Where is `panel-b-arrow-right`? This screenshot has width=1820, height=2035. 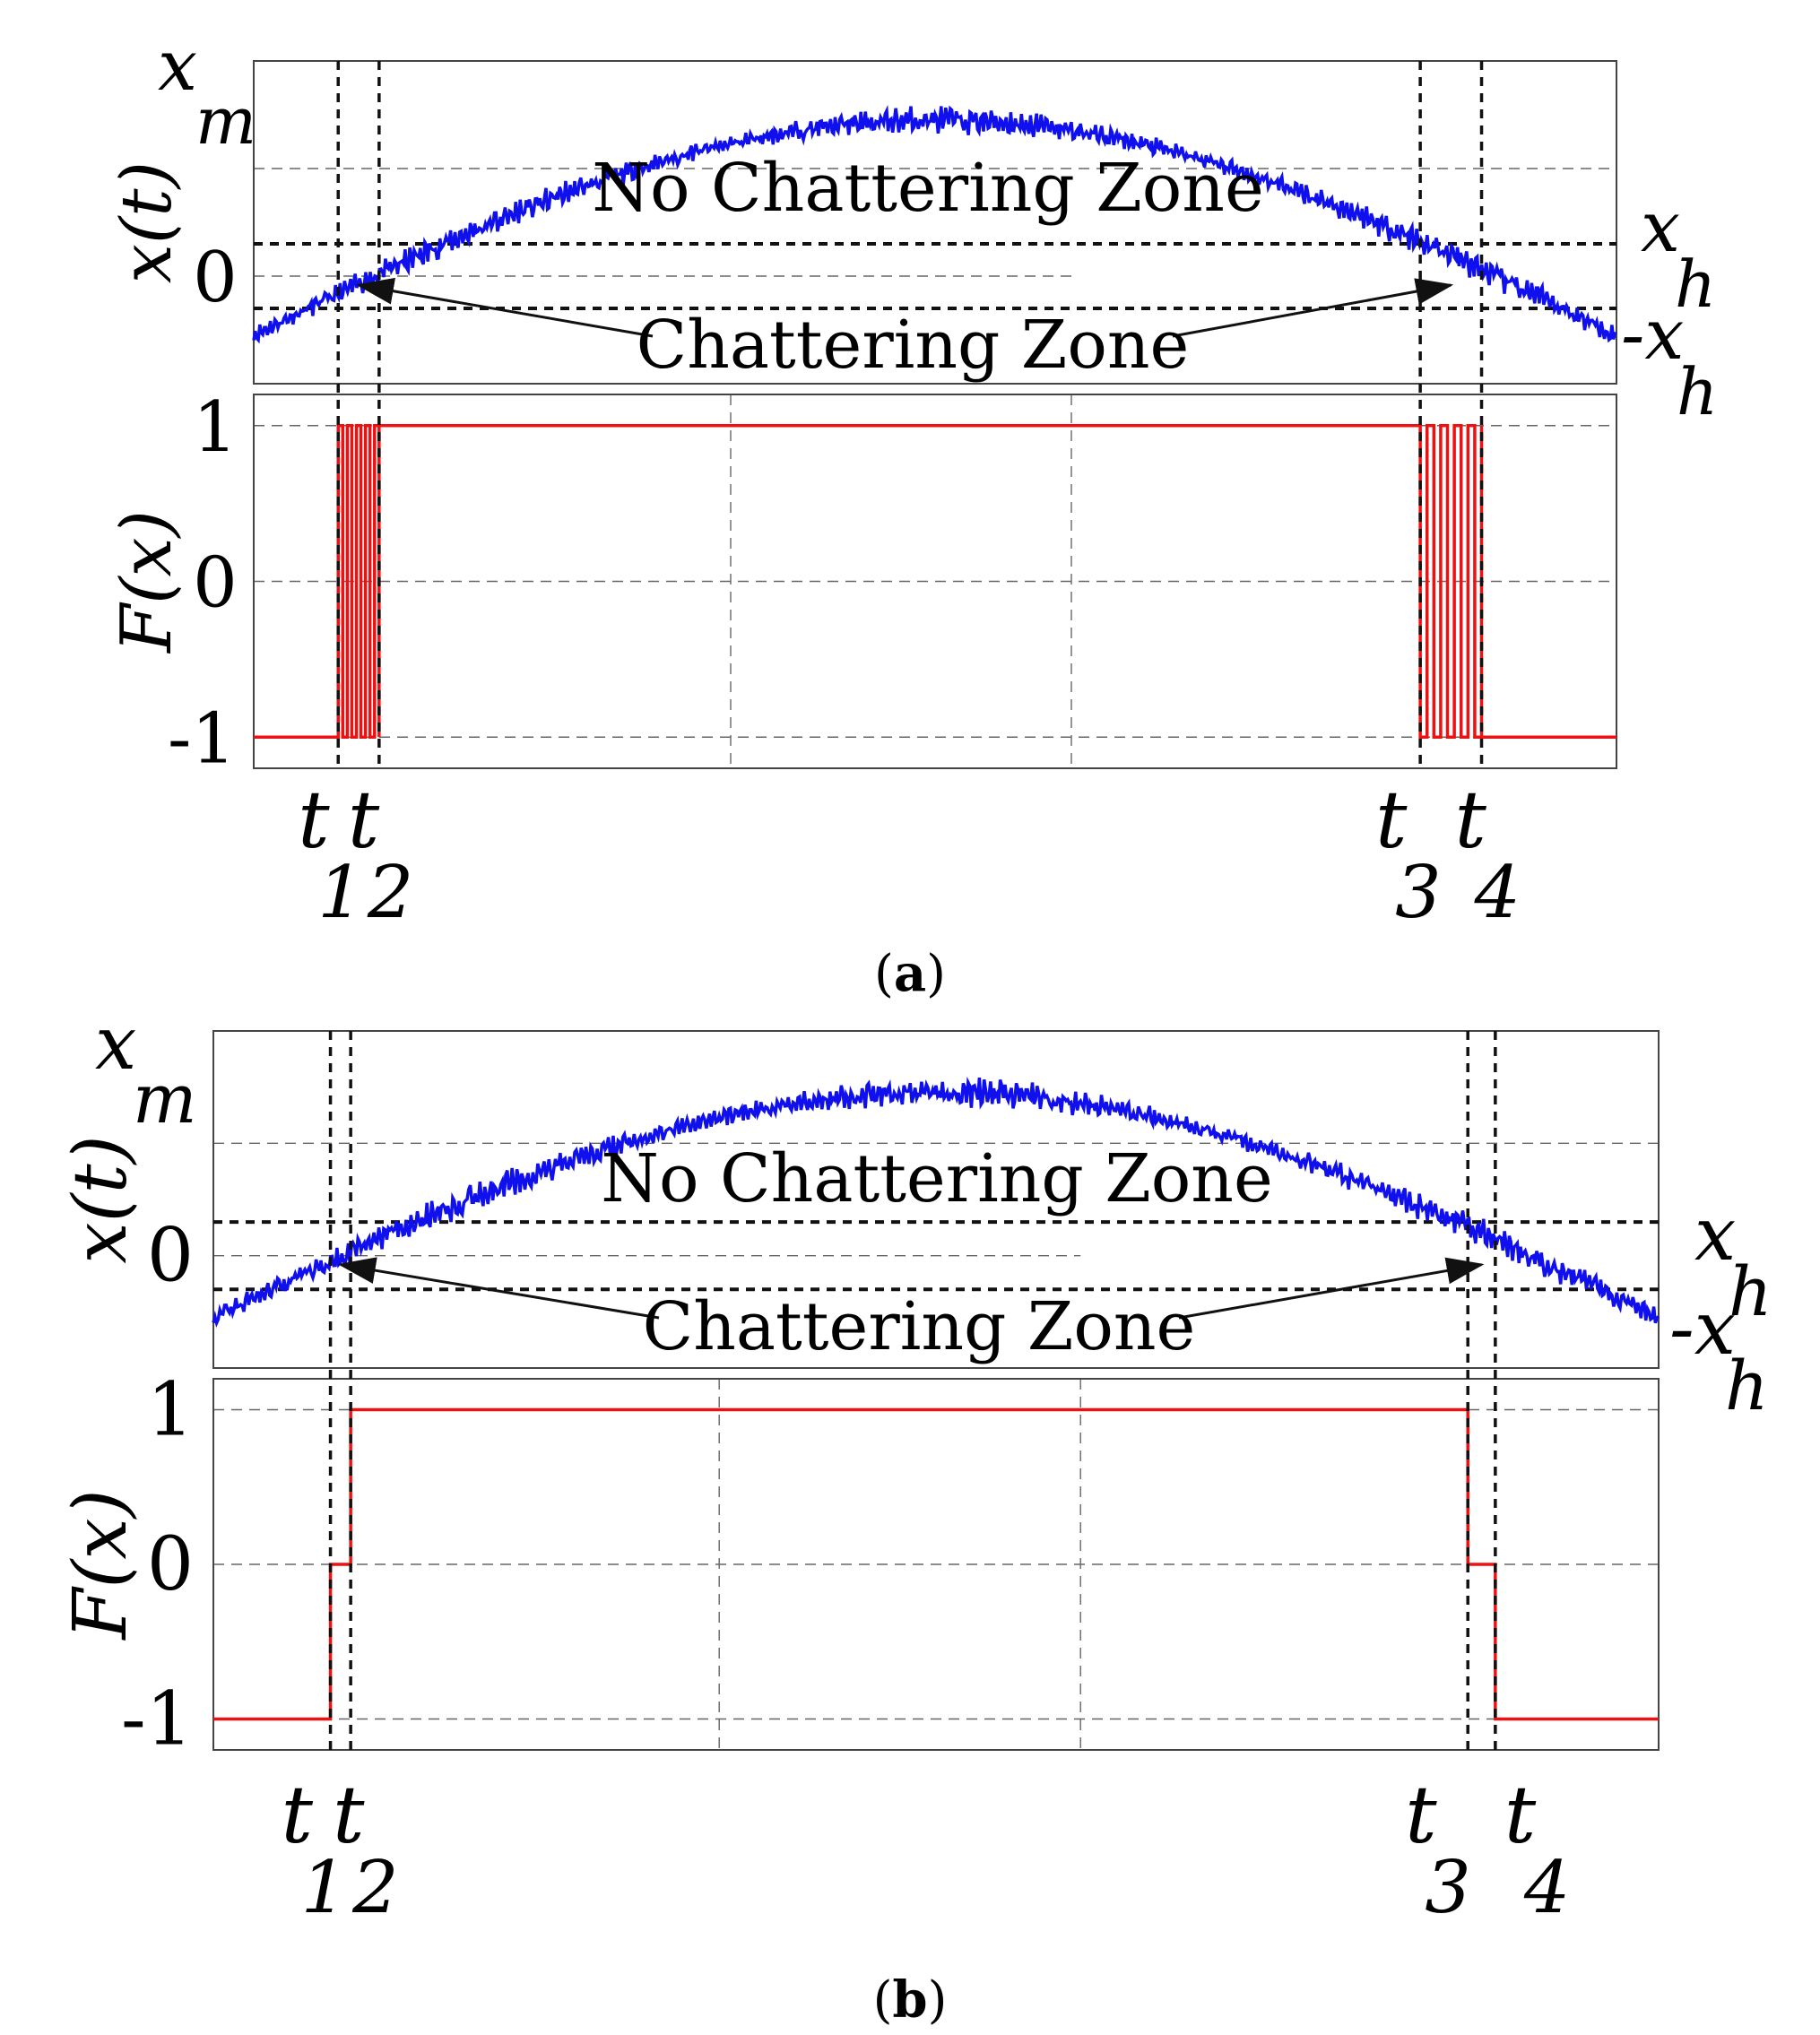 panel-b-arrow-right is located at coordinates (1331, 1288).